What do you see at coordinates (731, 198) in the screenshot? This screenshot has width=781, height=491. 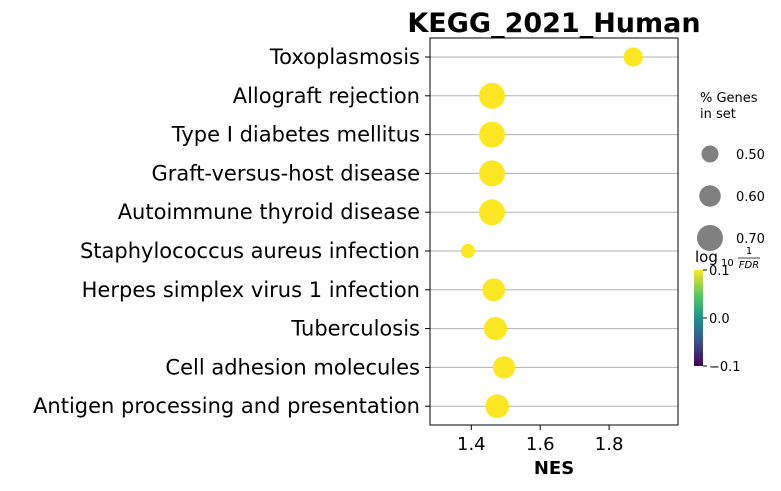 I see `size-legend-entries: 0.50 0.60 0.70` at bounding box center [731, 198].